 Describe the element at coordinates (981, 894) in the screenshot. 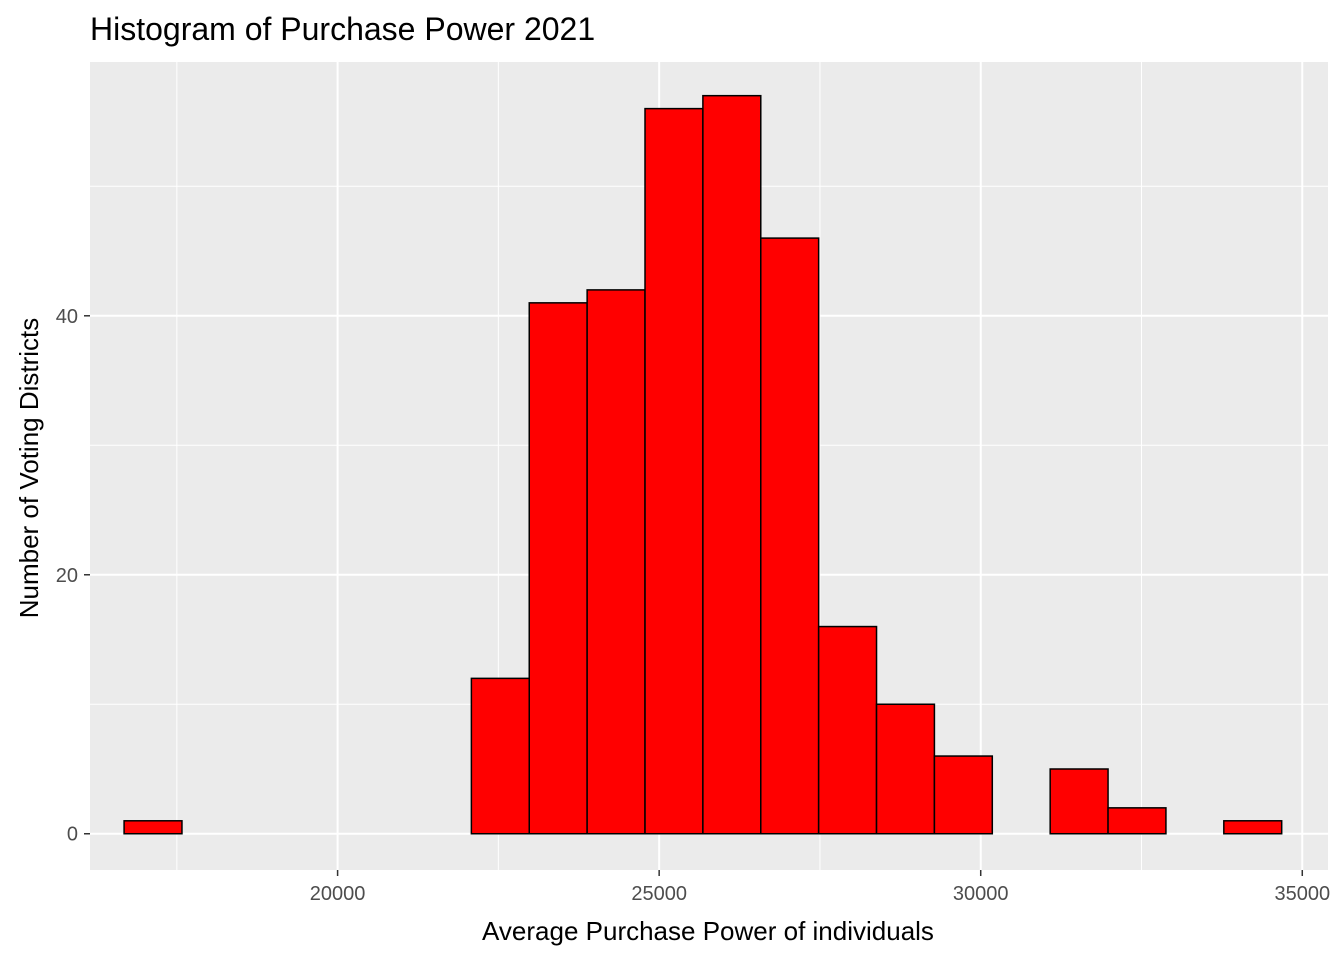

I see `x-tick-label: 30000` at that location.